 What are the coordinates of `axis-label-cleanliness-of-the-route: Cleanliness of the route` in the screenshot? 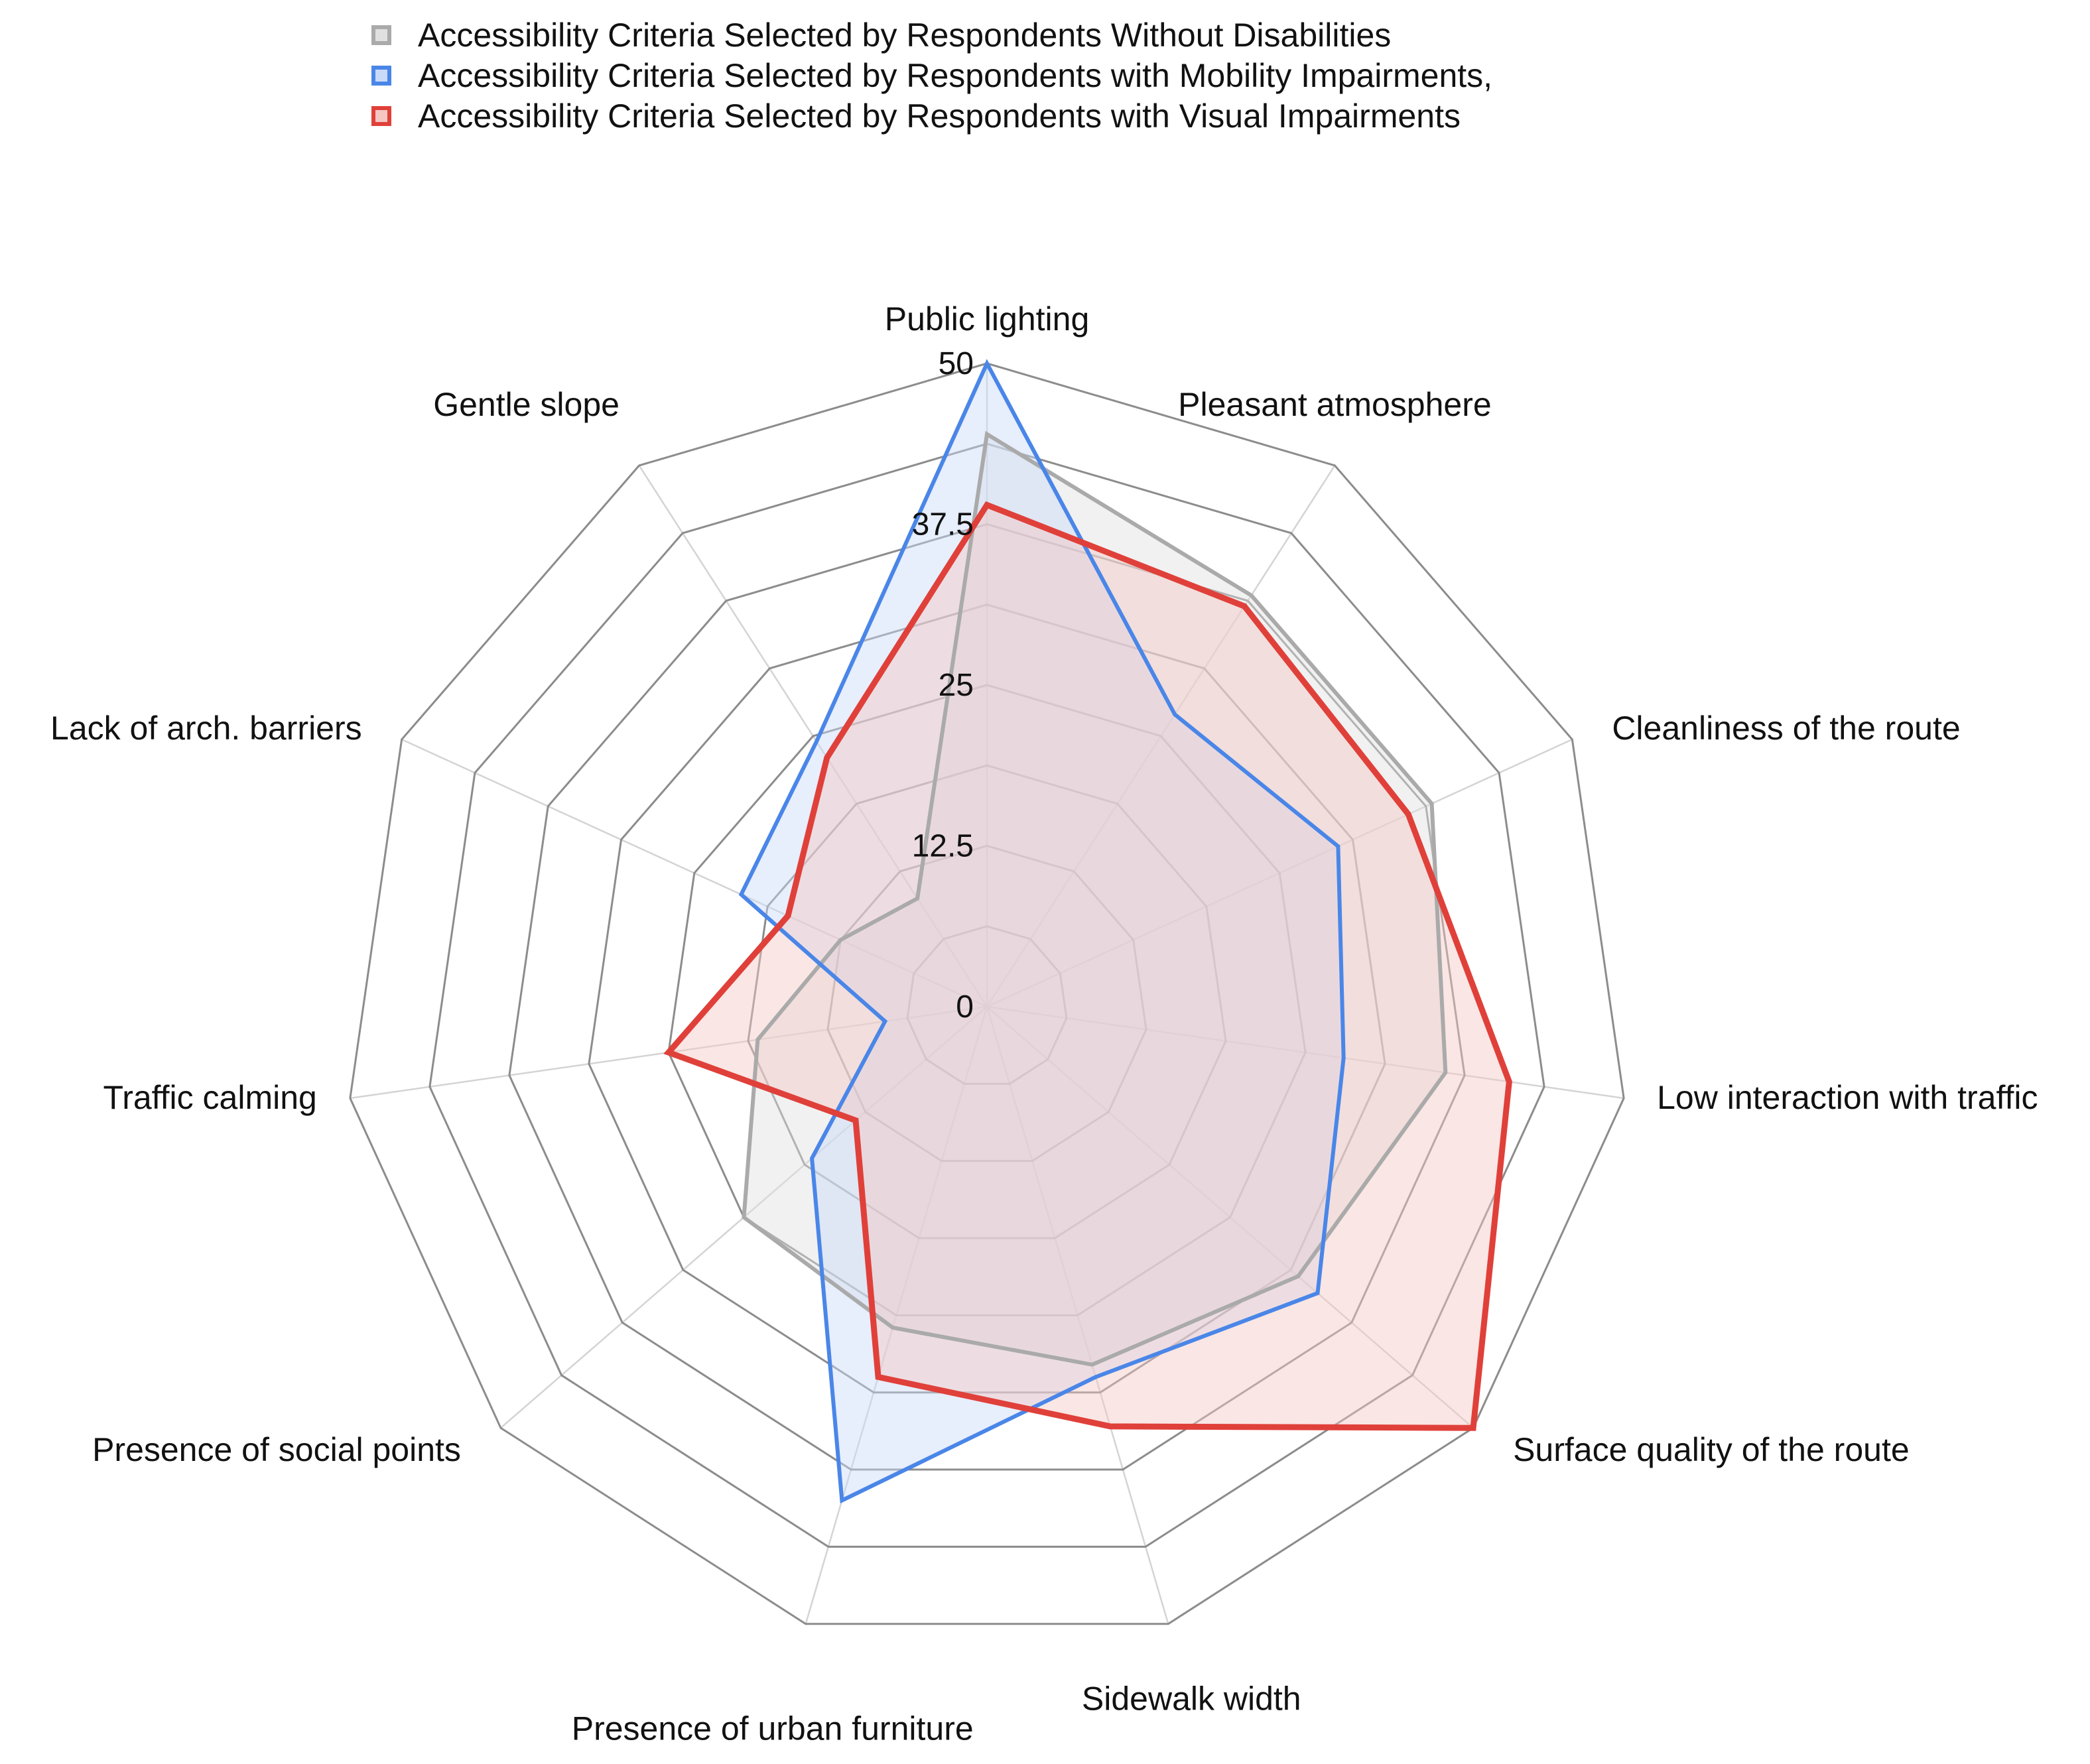 It's located at (1786, 728).